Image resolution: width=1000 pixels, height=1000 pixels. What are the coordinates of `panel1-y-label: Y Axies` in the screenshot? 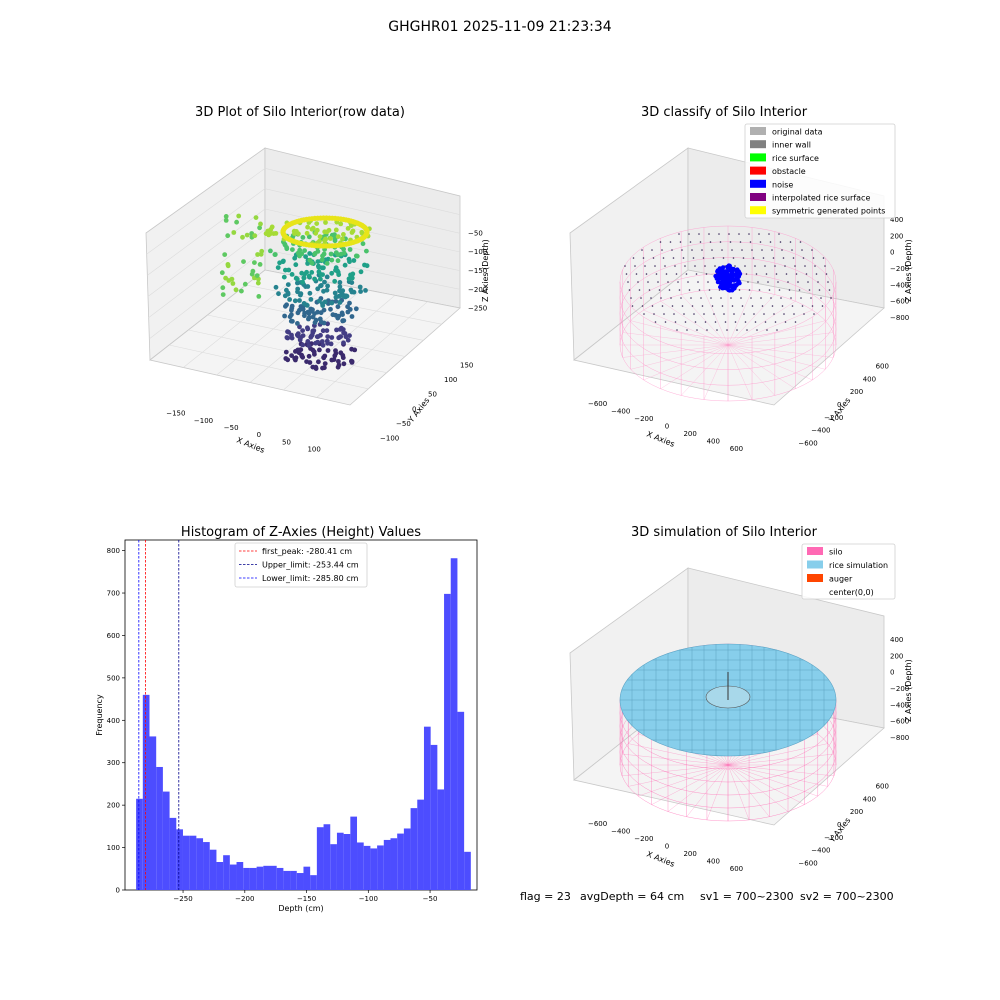 It's located at (419, 410).